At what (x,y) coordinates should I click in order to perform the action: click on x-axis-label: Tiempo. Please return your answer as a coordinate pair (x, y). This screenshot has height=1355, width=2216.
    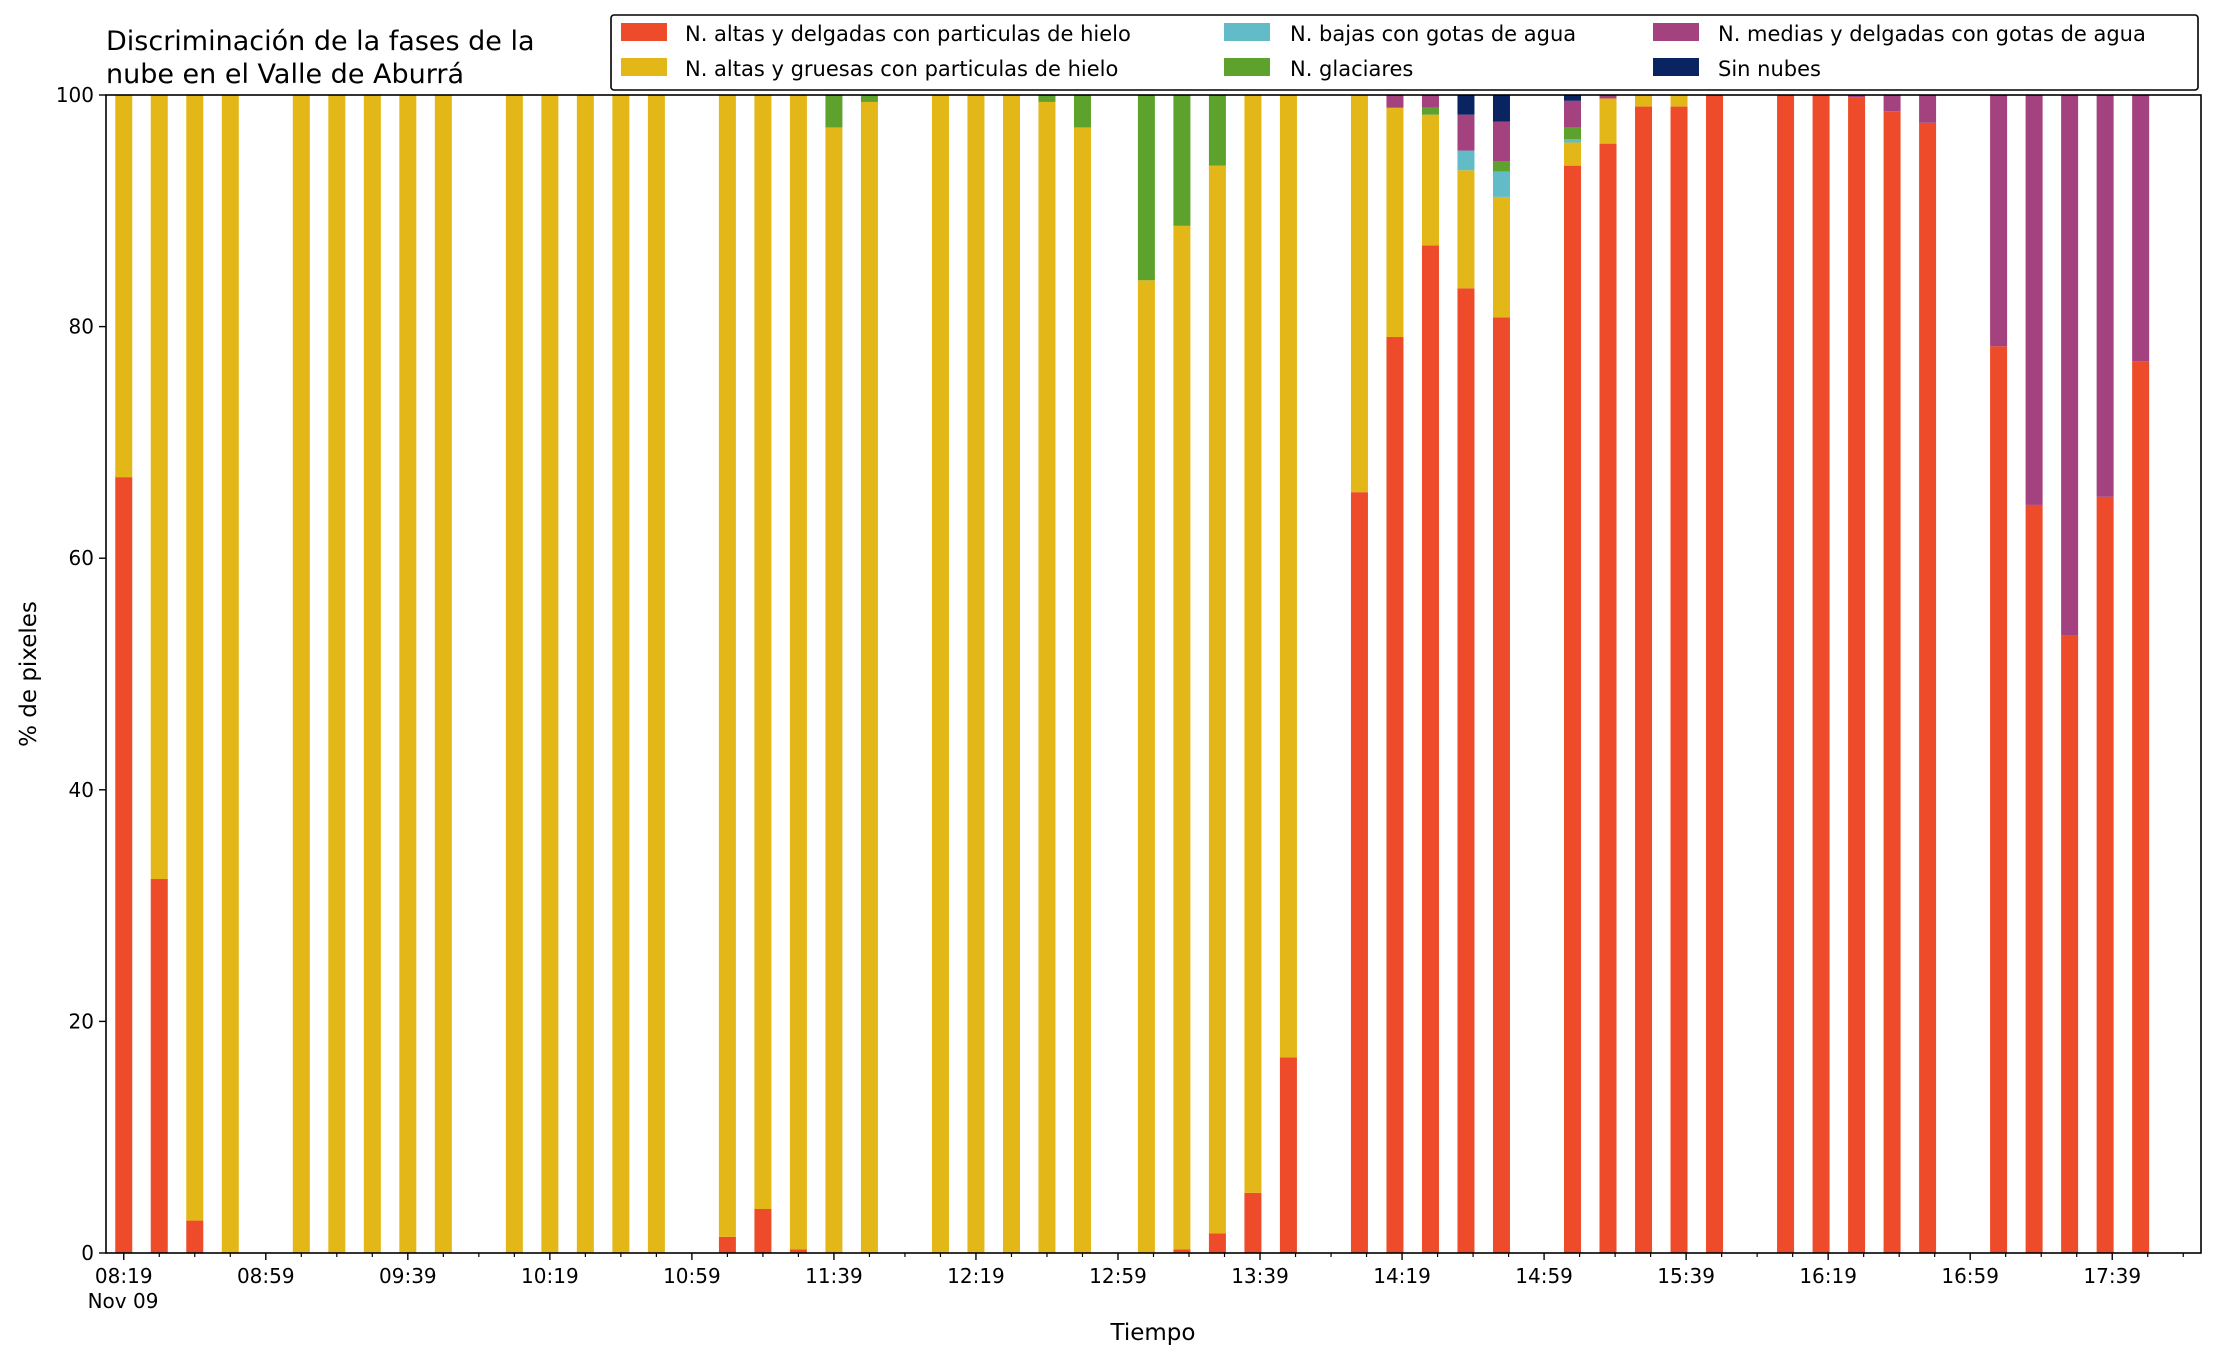
    Looking at the image, I should click on (1153, 1333).